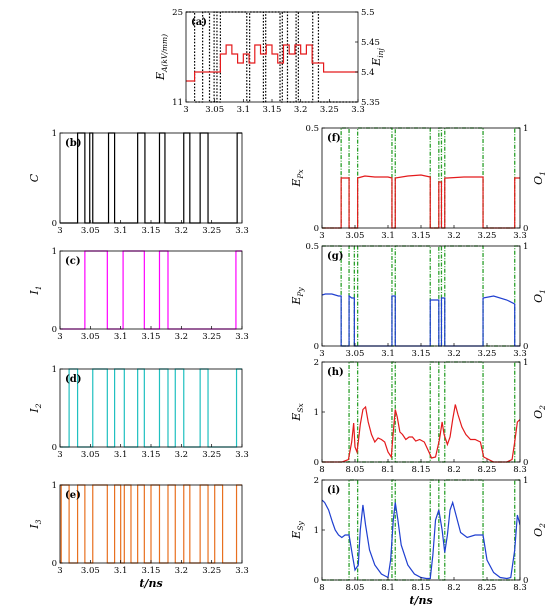 This screenshot has height=608, width=550. I want to click on y-right-tick-label: 5.35, so click(370, 103).